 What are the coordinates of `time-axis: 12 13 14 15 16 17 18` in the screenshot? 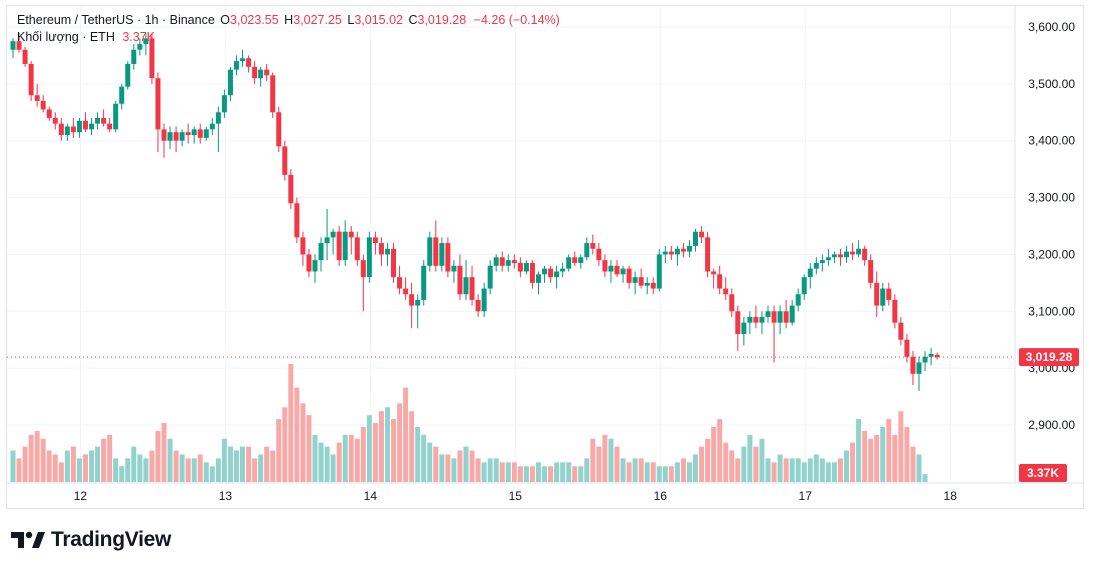 It's located at (515, 496).